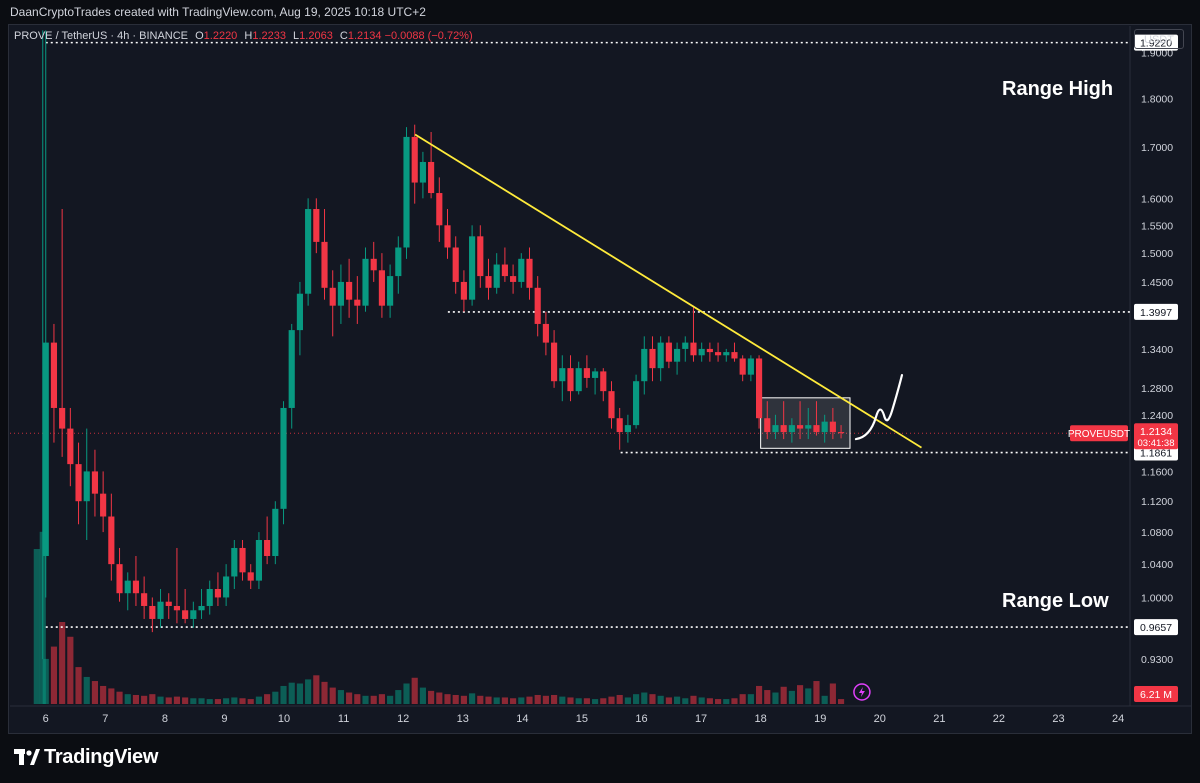  Describe the element at coordinates (284, 719) in the screenshot. I see `x-tick-label: 10` at that location.